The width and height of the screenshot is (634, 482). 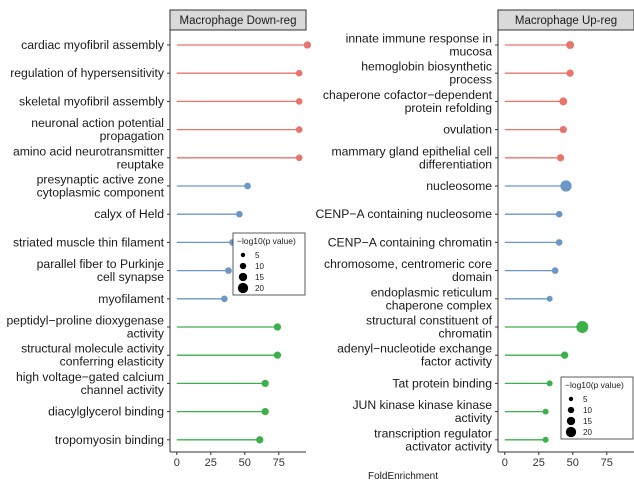 What do you see at coordinates (93, 45) in the screenshot?
I see `y-tick-label: cardiac myofibril assembly` at bounding box center [93, 45].